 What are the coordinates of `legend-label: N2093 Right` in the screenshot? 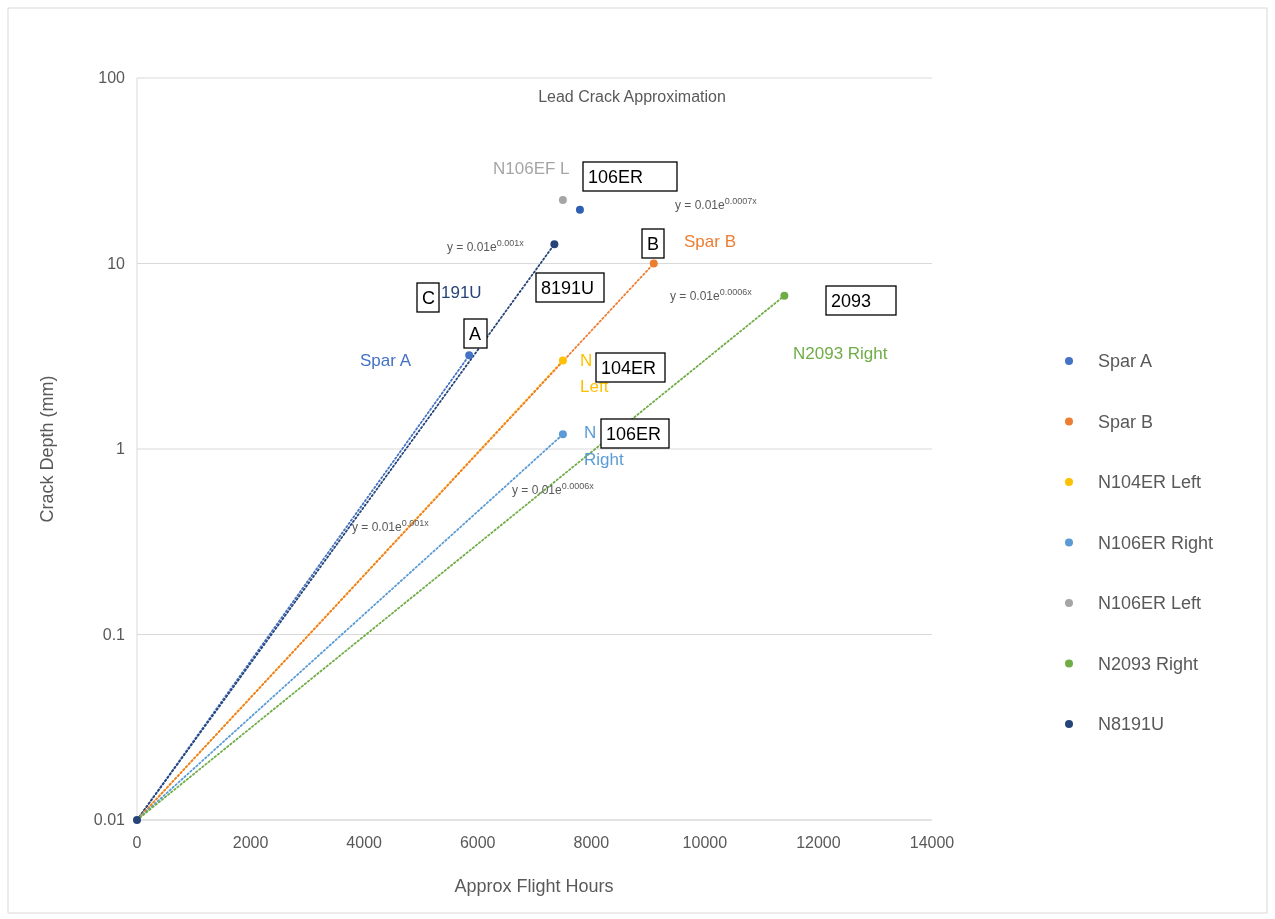 It's located at (1148, 663).